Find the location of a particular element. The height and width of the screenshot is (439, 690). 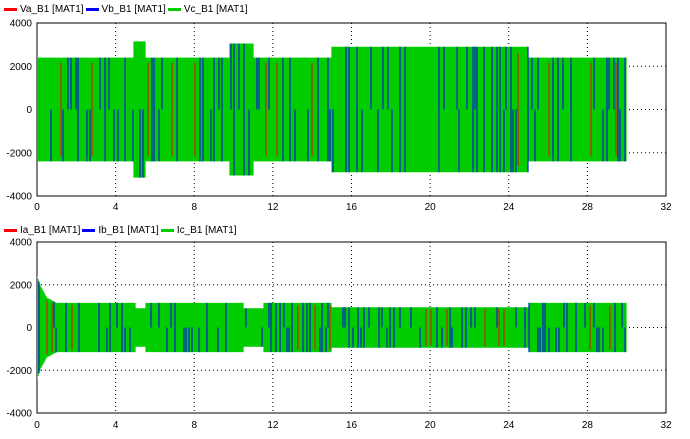

legend-label-vc: Vc_B1 [MAT1] is located at coordinates (215, 9).